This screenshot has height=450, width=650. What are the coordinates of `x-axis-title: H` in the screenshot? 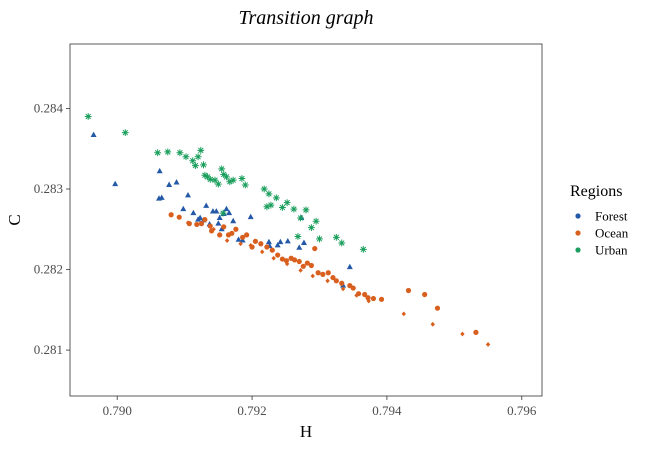 It's located at (306, 431).